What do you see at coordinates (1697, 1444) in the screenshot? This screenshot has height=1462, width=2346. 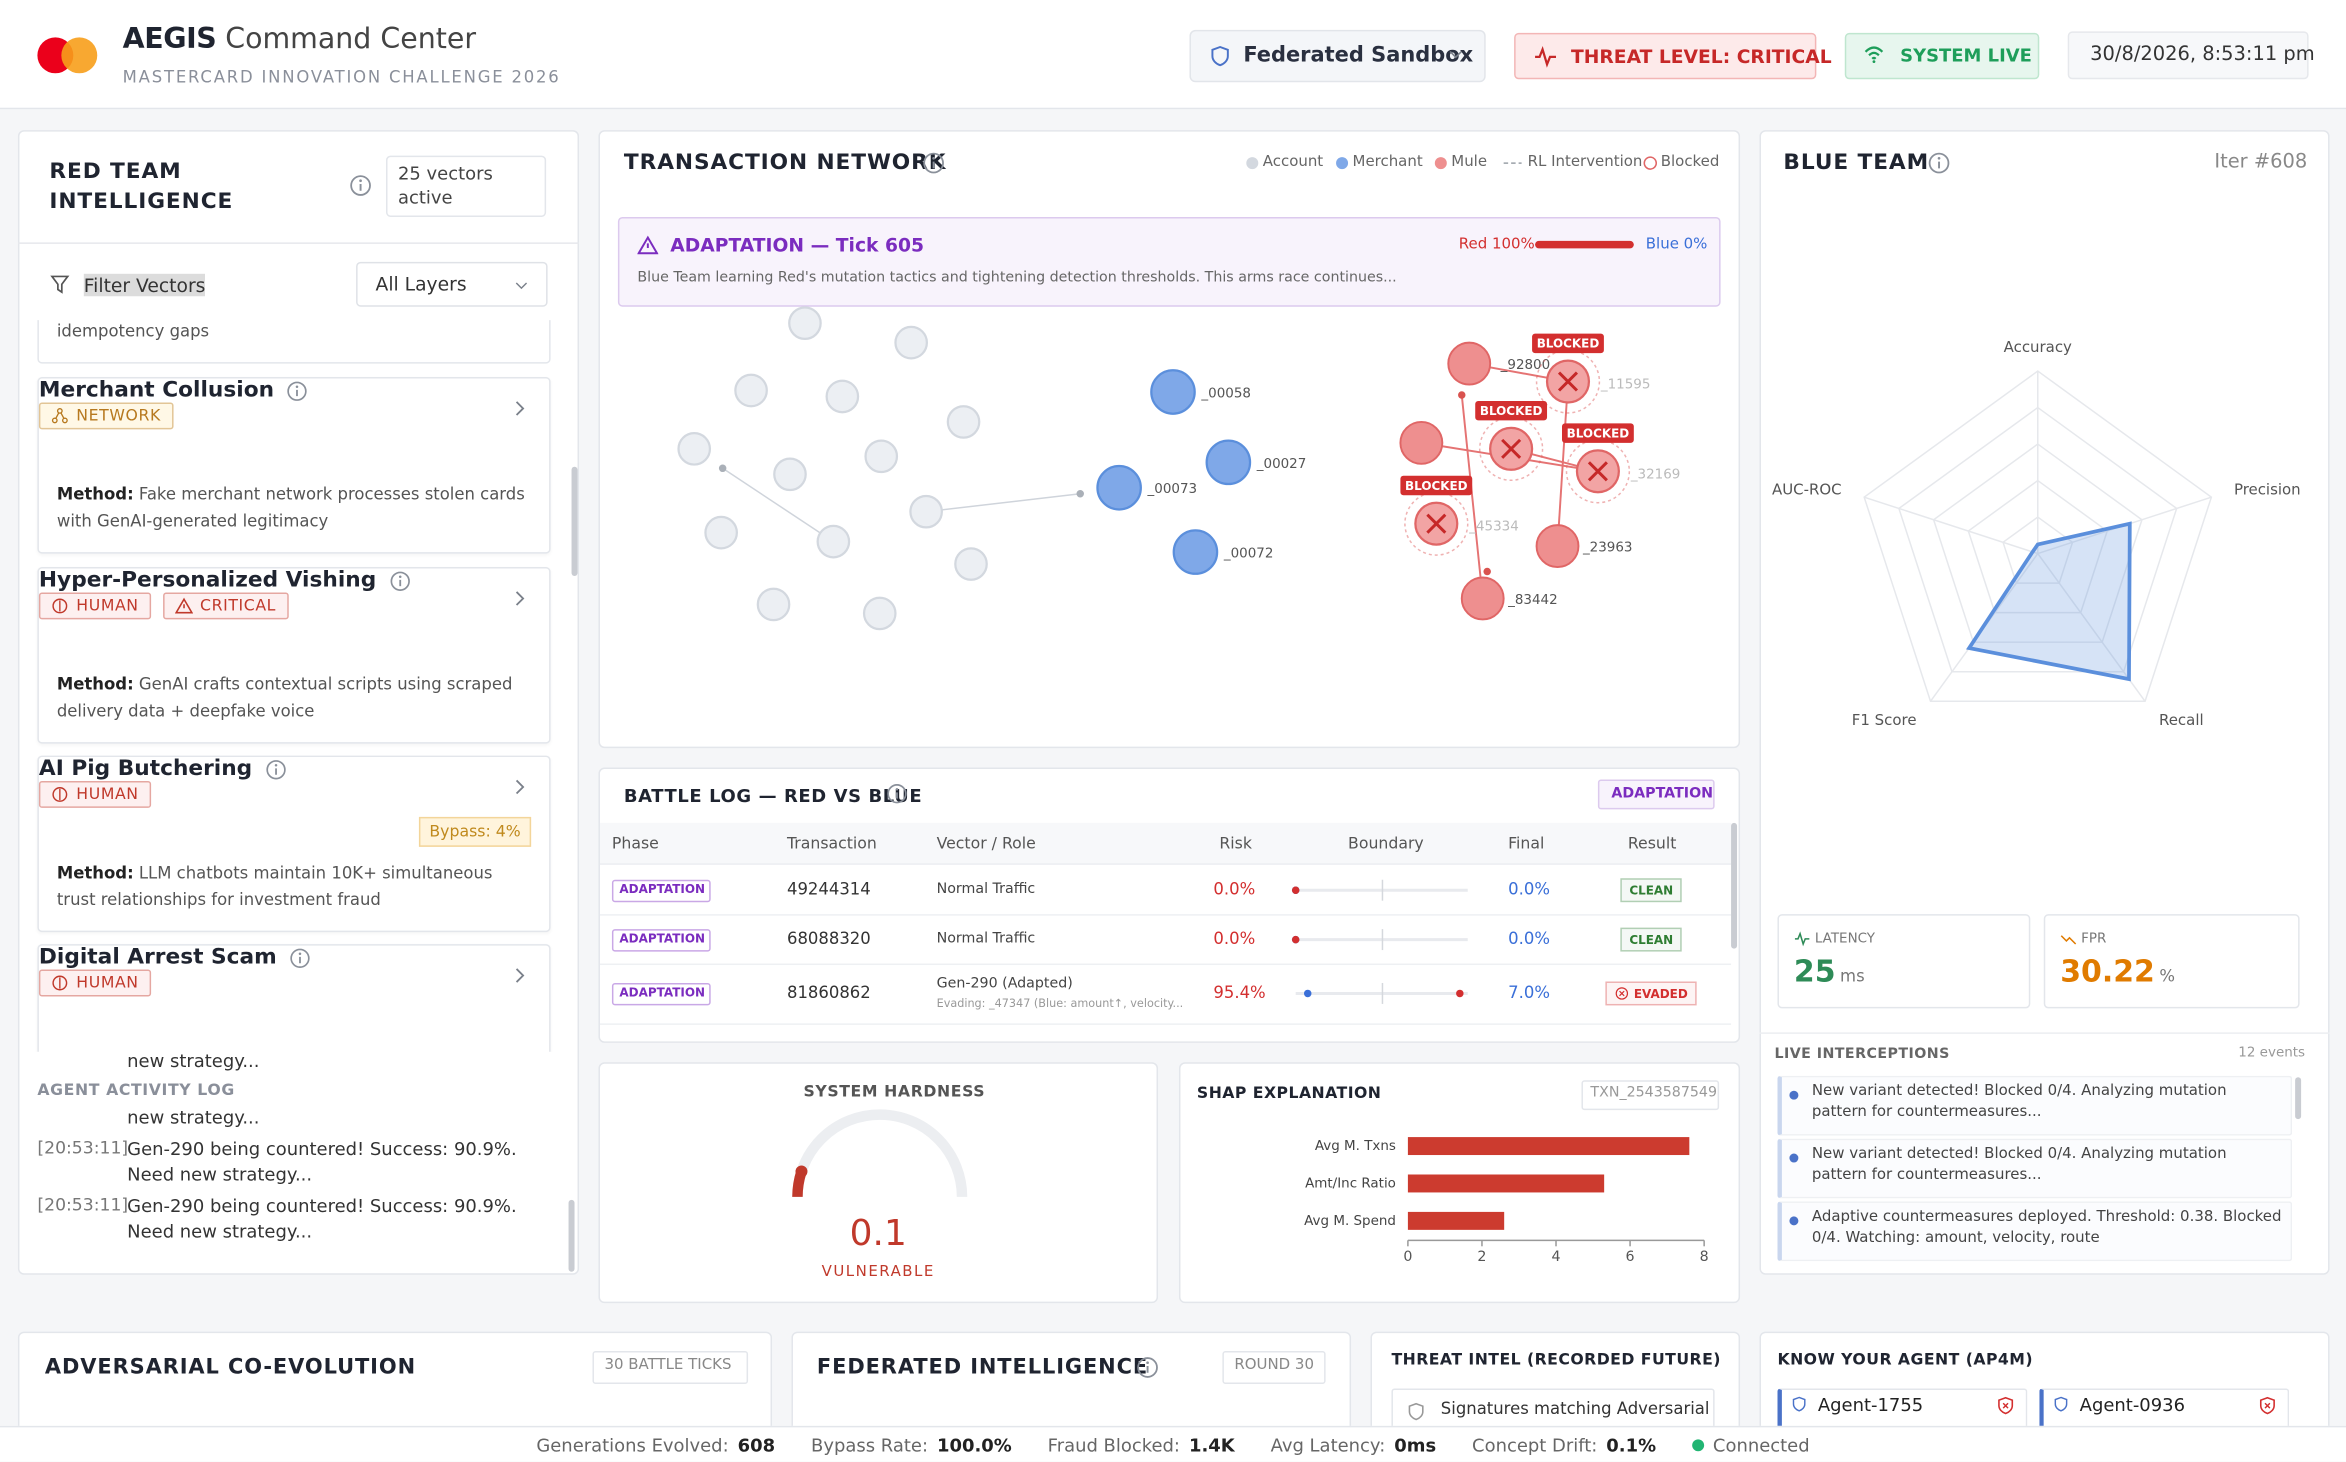 I see `connection-dot` at bounding box center [1697, 1444].